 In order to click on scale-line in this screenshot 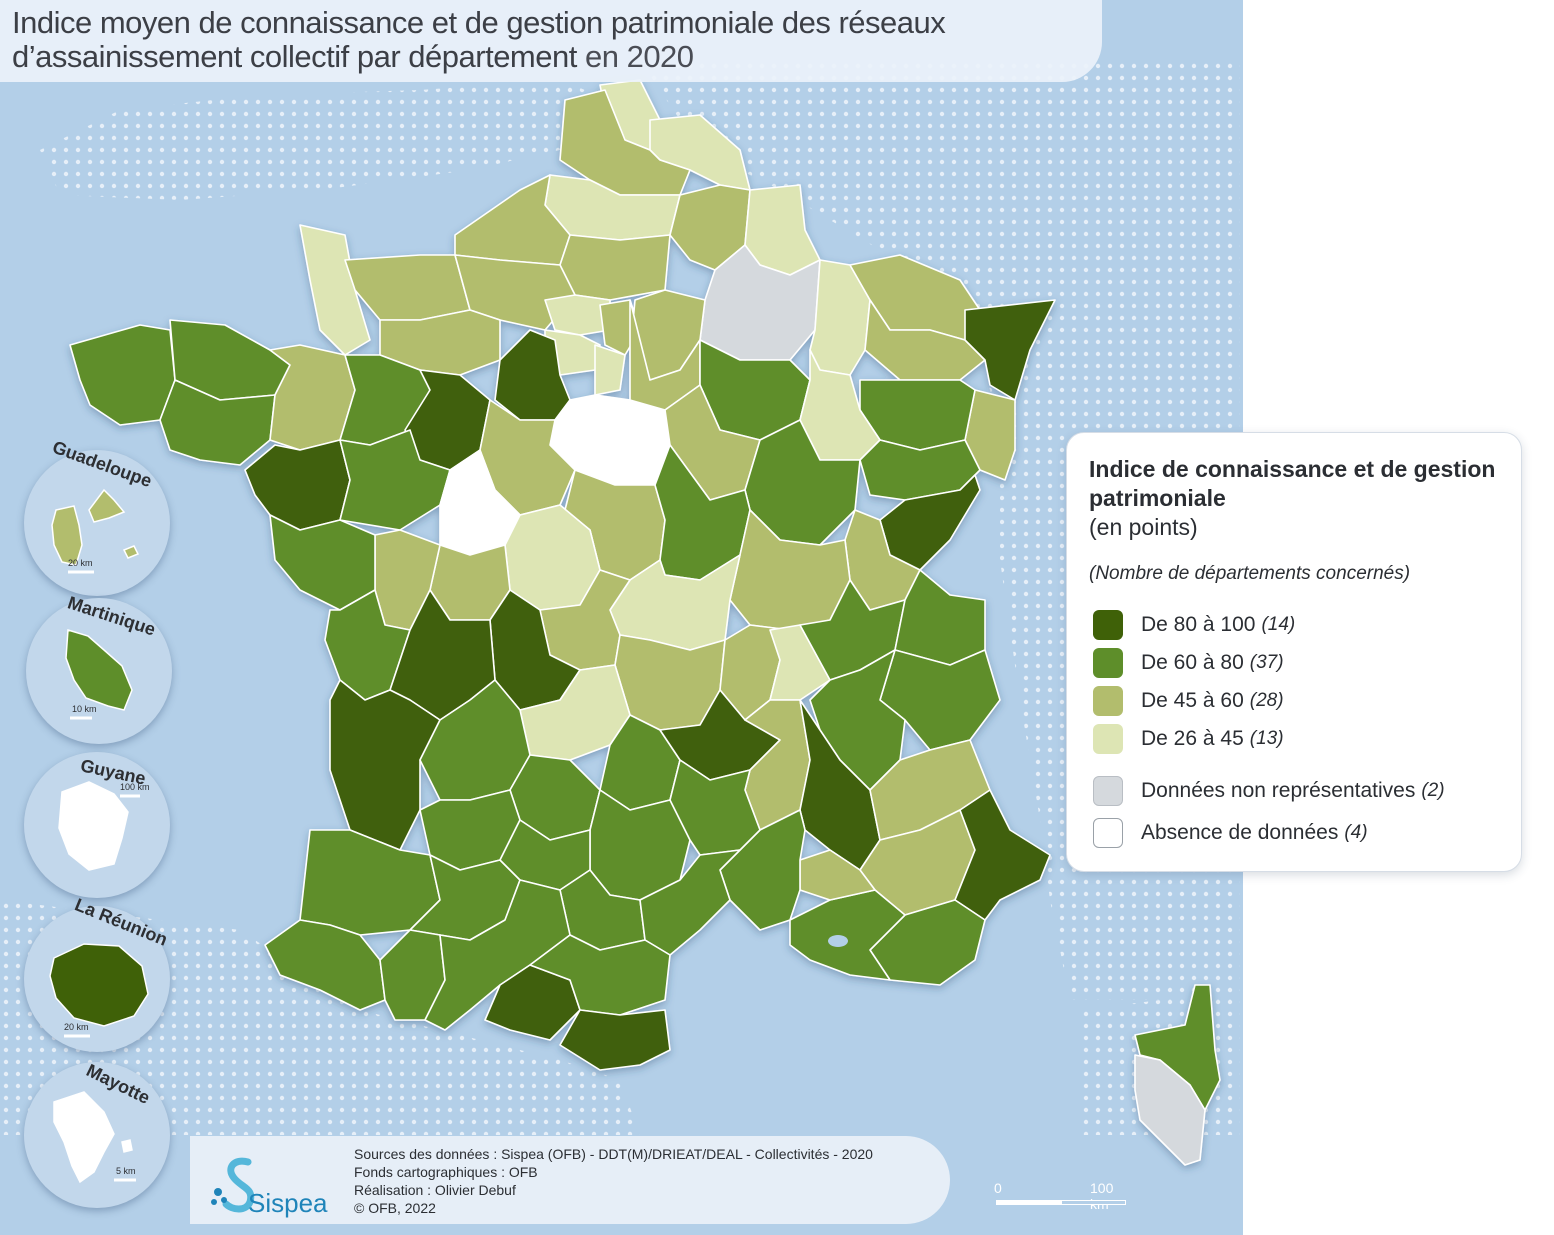, I will do `click(1061, 1202)`.